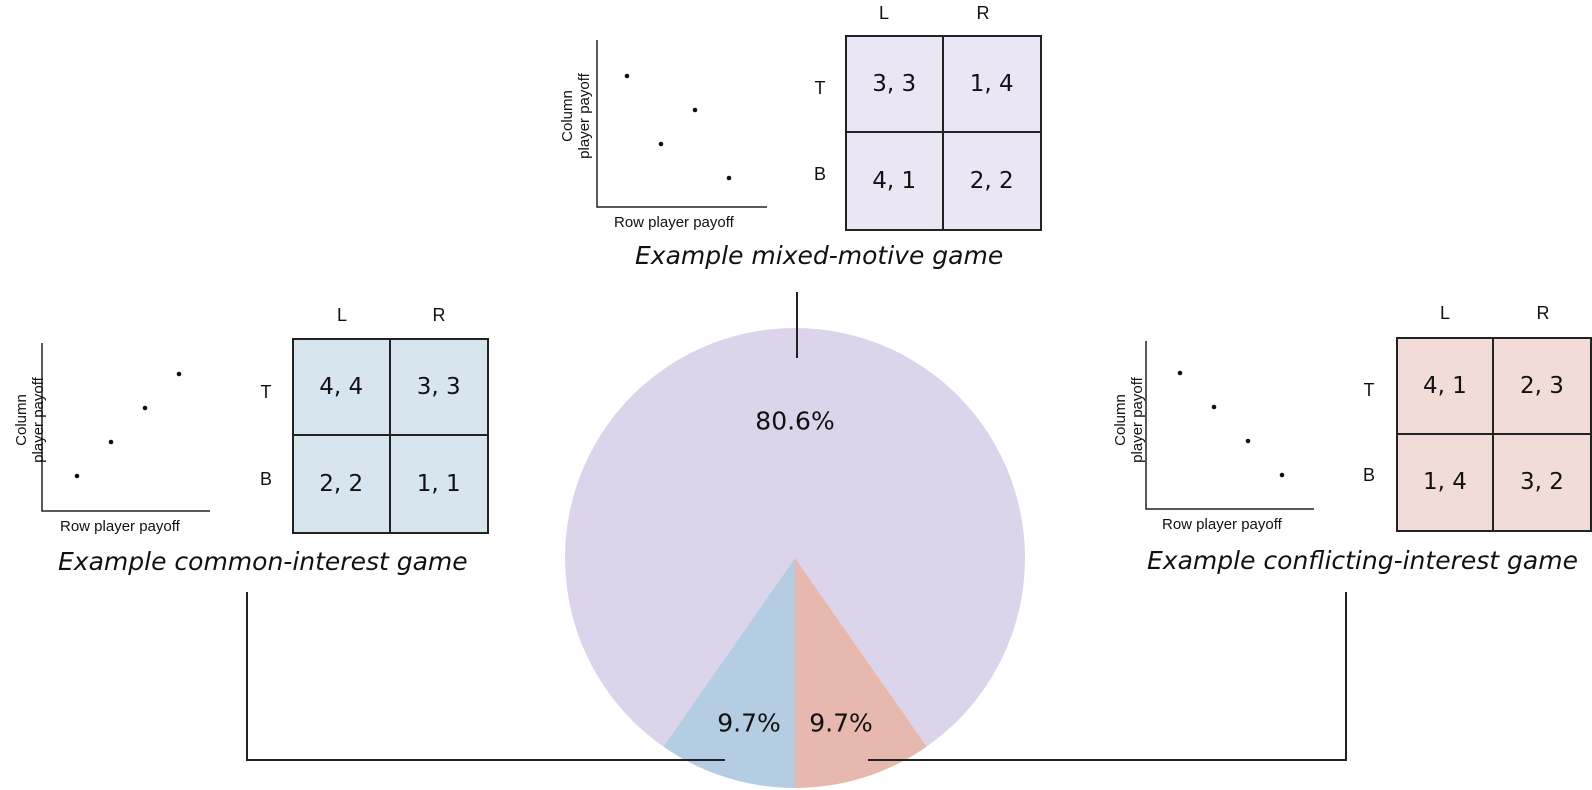 The width and height of the screenshot is (1592, 790). What do you see at coordinates (991, 181) in the screenshot?
I see `mixed-cell-br: 2, 2` at bounding box center [991, 181].